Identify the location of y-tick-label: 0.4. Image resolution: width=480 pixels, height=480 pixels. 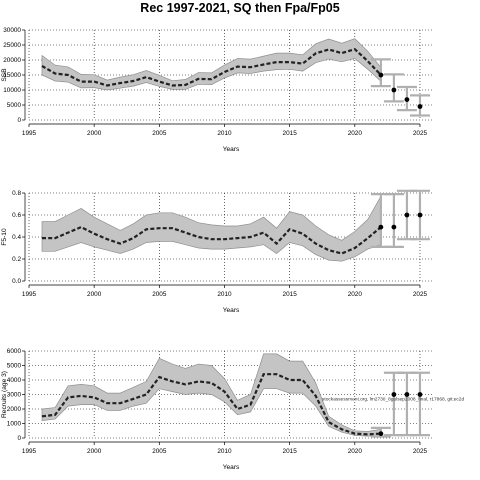
(16, 237).